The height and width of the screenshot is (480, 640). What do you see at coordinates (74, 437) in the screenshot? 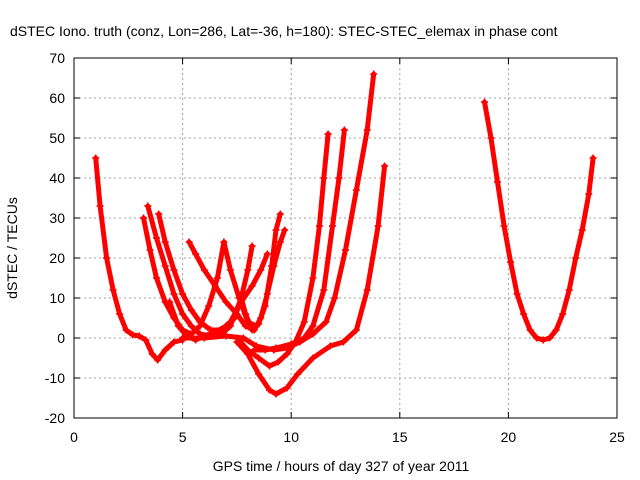
I see `x-tick-label: 0` at bounding box center [74, 437].